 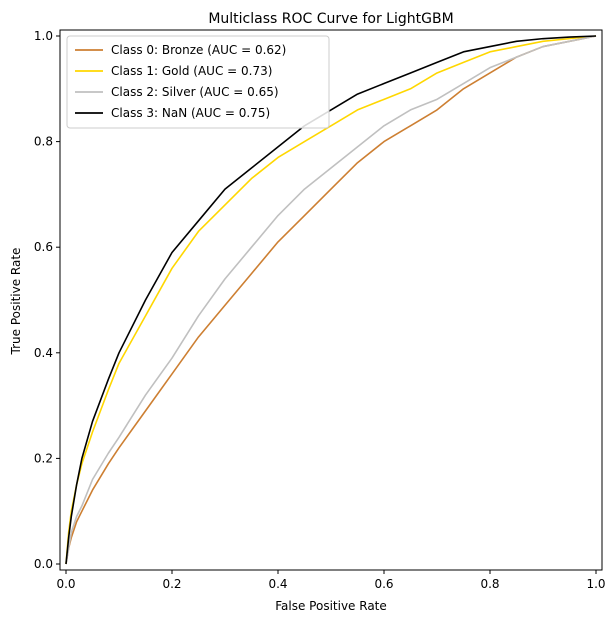 What do you see at coordinates (43, 142) in the screenshot?
I see `y-tick-label: 0.8` at bounding box center [43, 142].